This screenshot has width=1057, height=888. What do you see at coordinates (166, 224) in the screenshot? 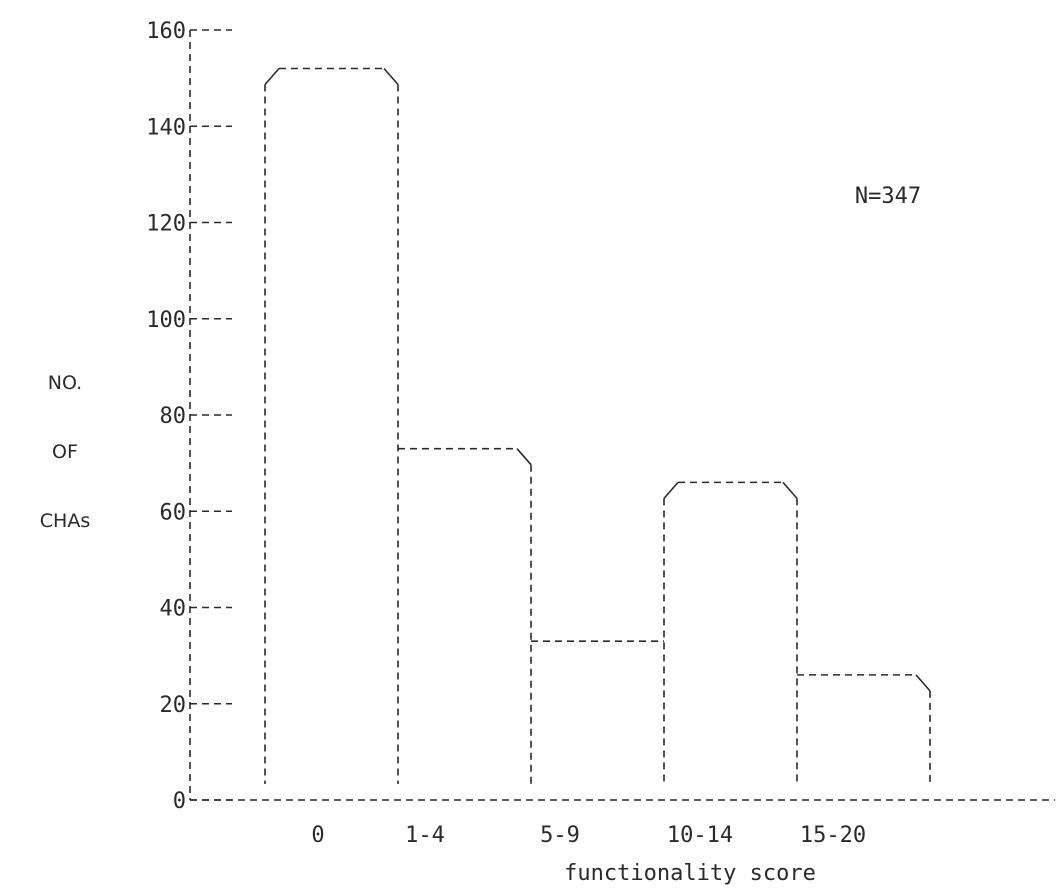
I see `y-tick-label: 120` at bounding box center [166, 224].